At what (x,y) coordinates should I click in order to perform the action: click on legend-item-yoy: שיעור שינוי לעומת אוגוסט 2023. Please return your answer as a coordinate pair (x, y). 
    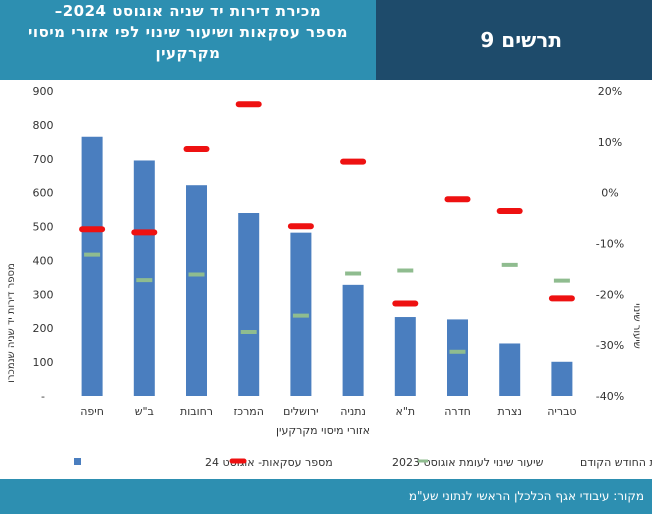
    Looking at the image, I should click on (386, 462).